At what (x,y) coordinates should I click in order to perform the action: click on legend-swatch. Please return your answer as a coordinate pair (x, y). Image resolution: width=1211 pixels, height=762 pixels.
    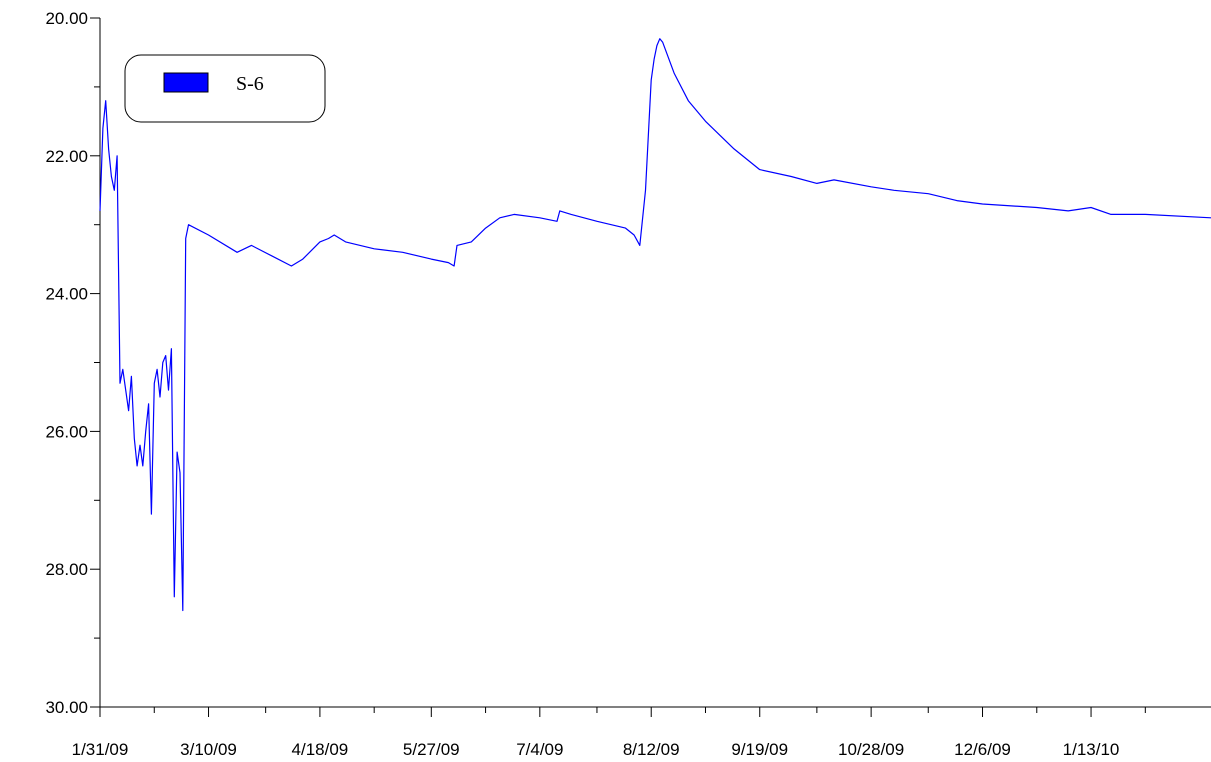
    Looking at the image, I should click on (186, 82).